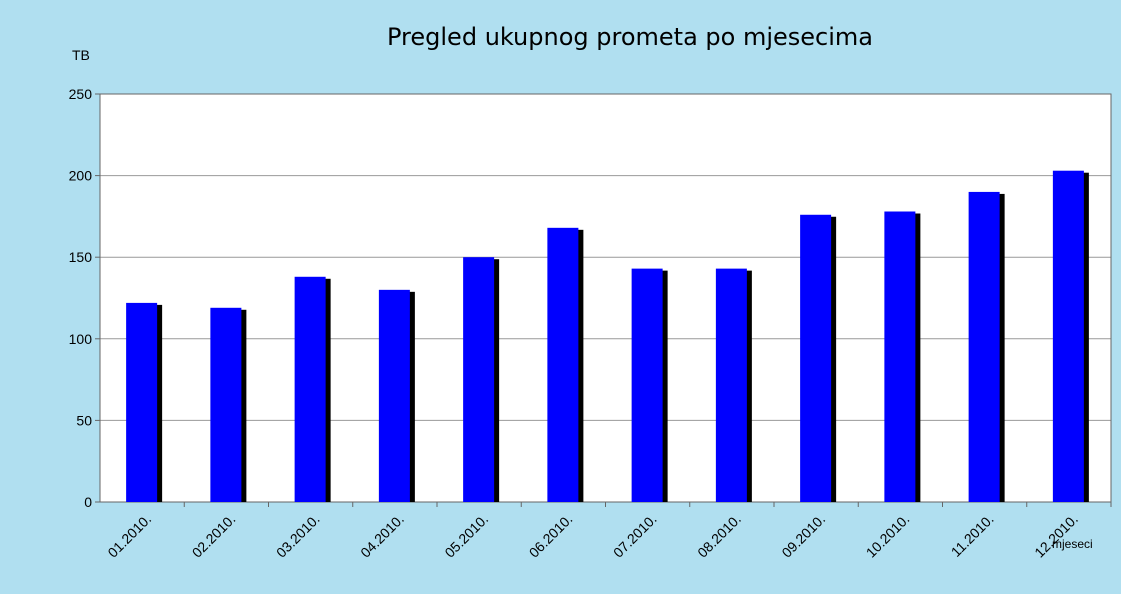  What do you see at coordinates (1072, 544) in the screenshot?
I see `x-axis-label: mjeseci` at bounding box center [1072, 544].